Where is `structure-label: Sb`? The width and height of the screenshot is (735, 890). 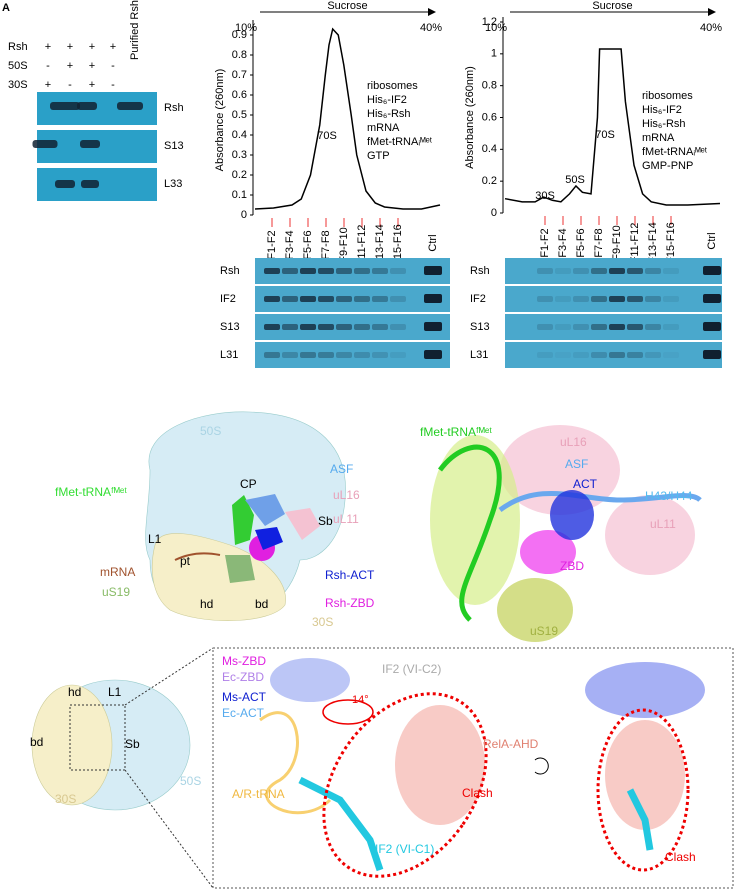 structure-label: Sb is located at coordinates (132, 744).